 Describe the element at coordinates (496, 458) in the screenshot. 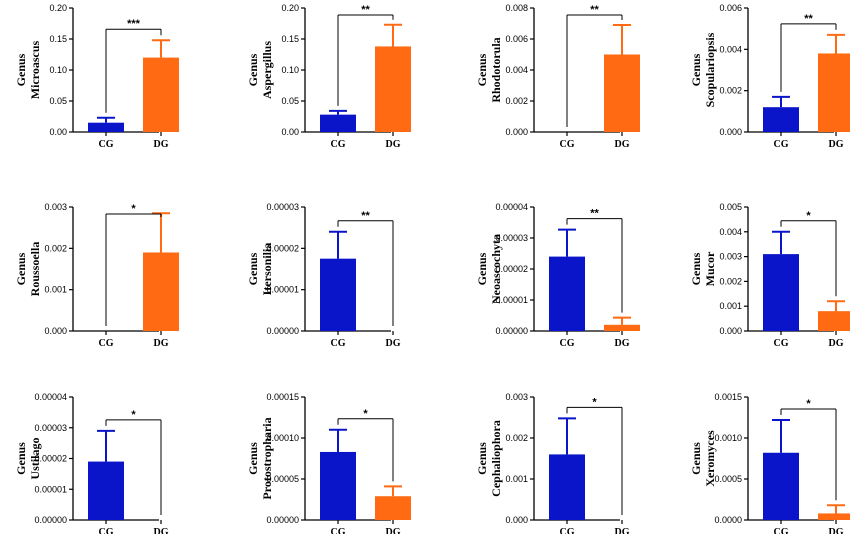

I see `y-axis-label-line2: Cephaliophora` at that location.